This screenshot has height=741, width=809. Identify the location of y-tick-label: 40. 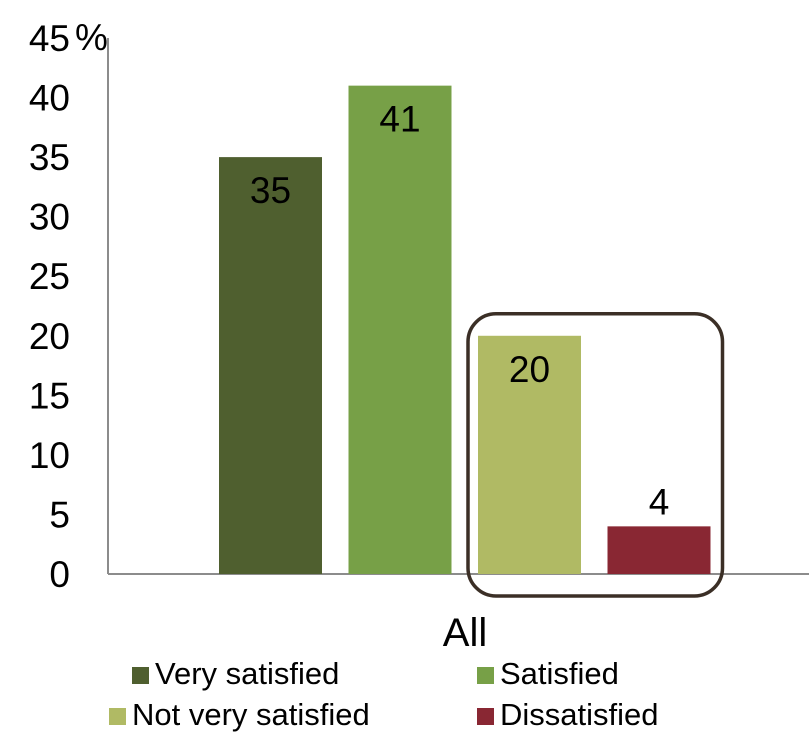
(49, 98).